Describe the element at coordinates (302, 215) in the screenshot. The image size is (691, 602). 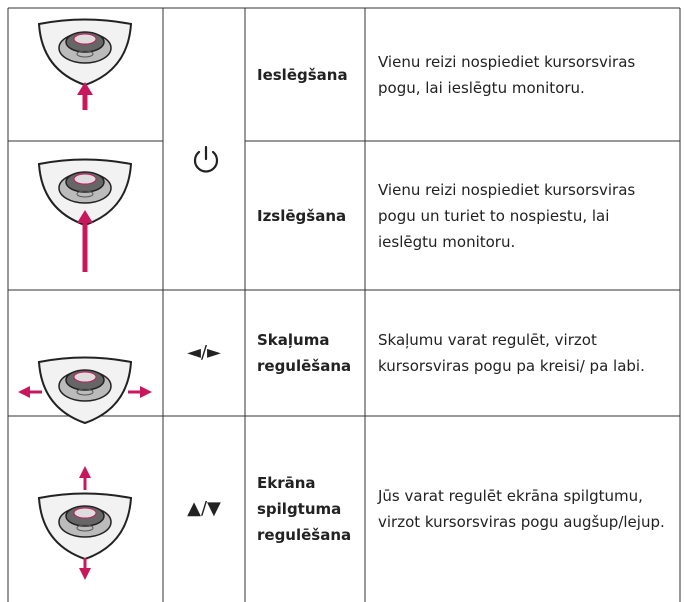
I see `label: Izslēgšana` at that location.